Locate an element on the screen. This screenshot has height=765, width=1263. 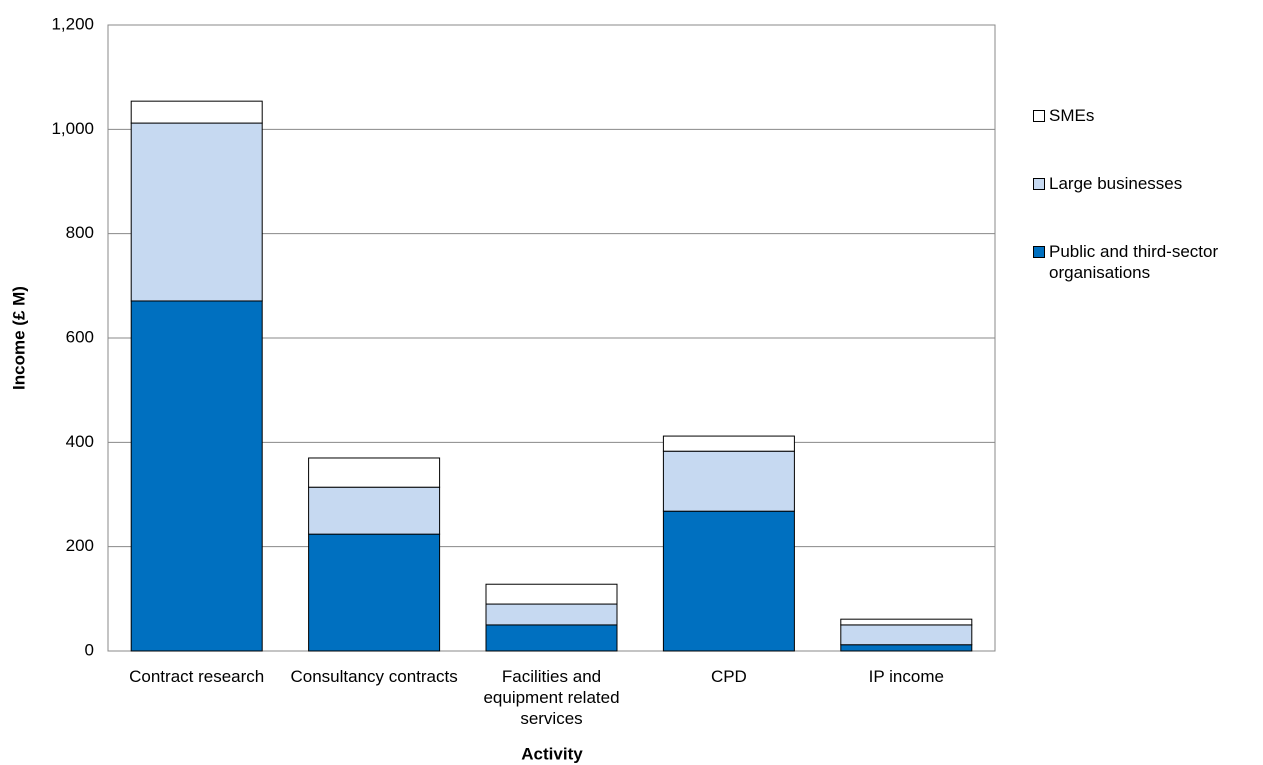
y-tick-label: 200 is located at coordinates (80, 545).